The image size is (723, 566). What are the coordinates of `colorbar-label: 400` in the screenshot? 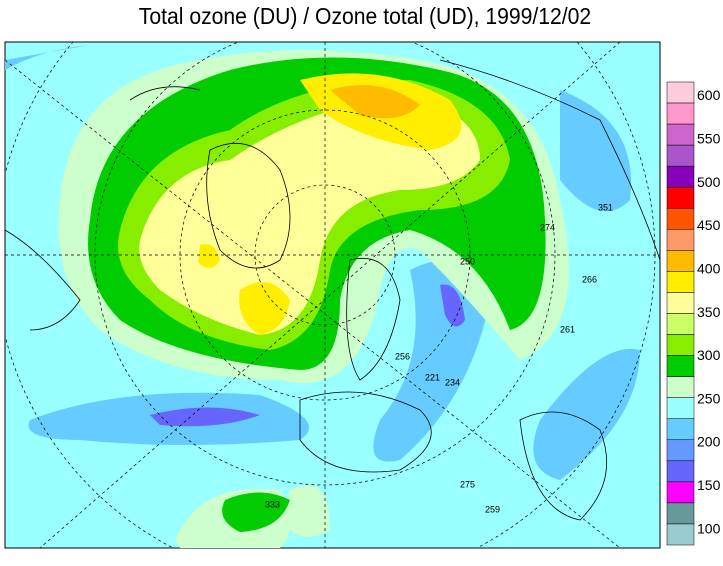 It's located at (709, 268).